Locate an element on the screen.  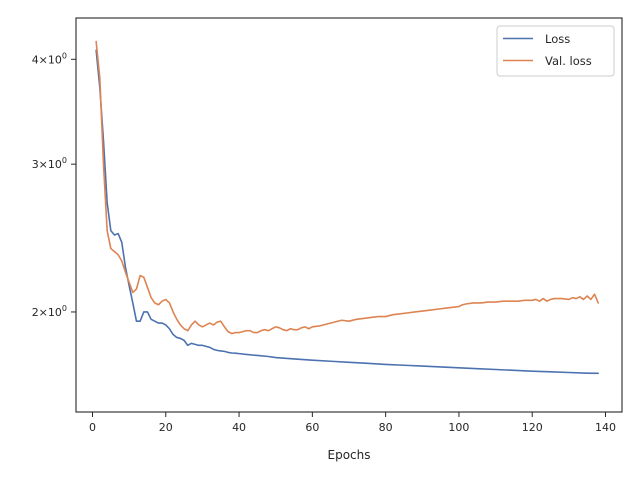
y-tick-label: 4×100 is located at coordinates (49, 58).